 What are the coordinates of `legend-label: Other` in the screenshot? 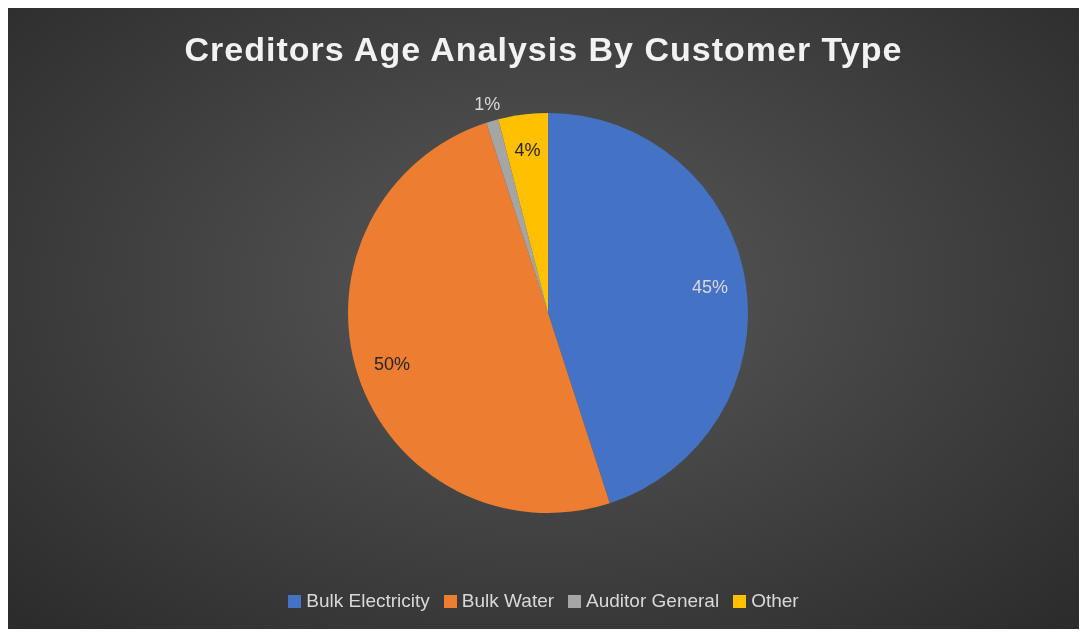 It's located at (774, 601).